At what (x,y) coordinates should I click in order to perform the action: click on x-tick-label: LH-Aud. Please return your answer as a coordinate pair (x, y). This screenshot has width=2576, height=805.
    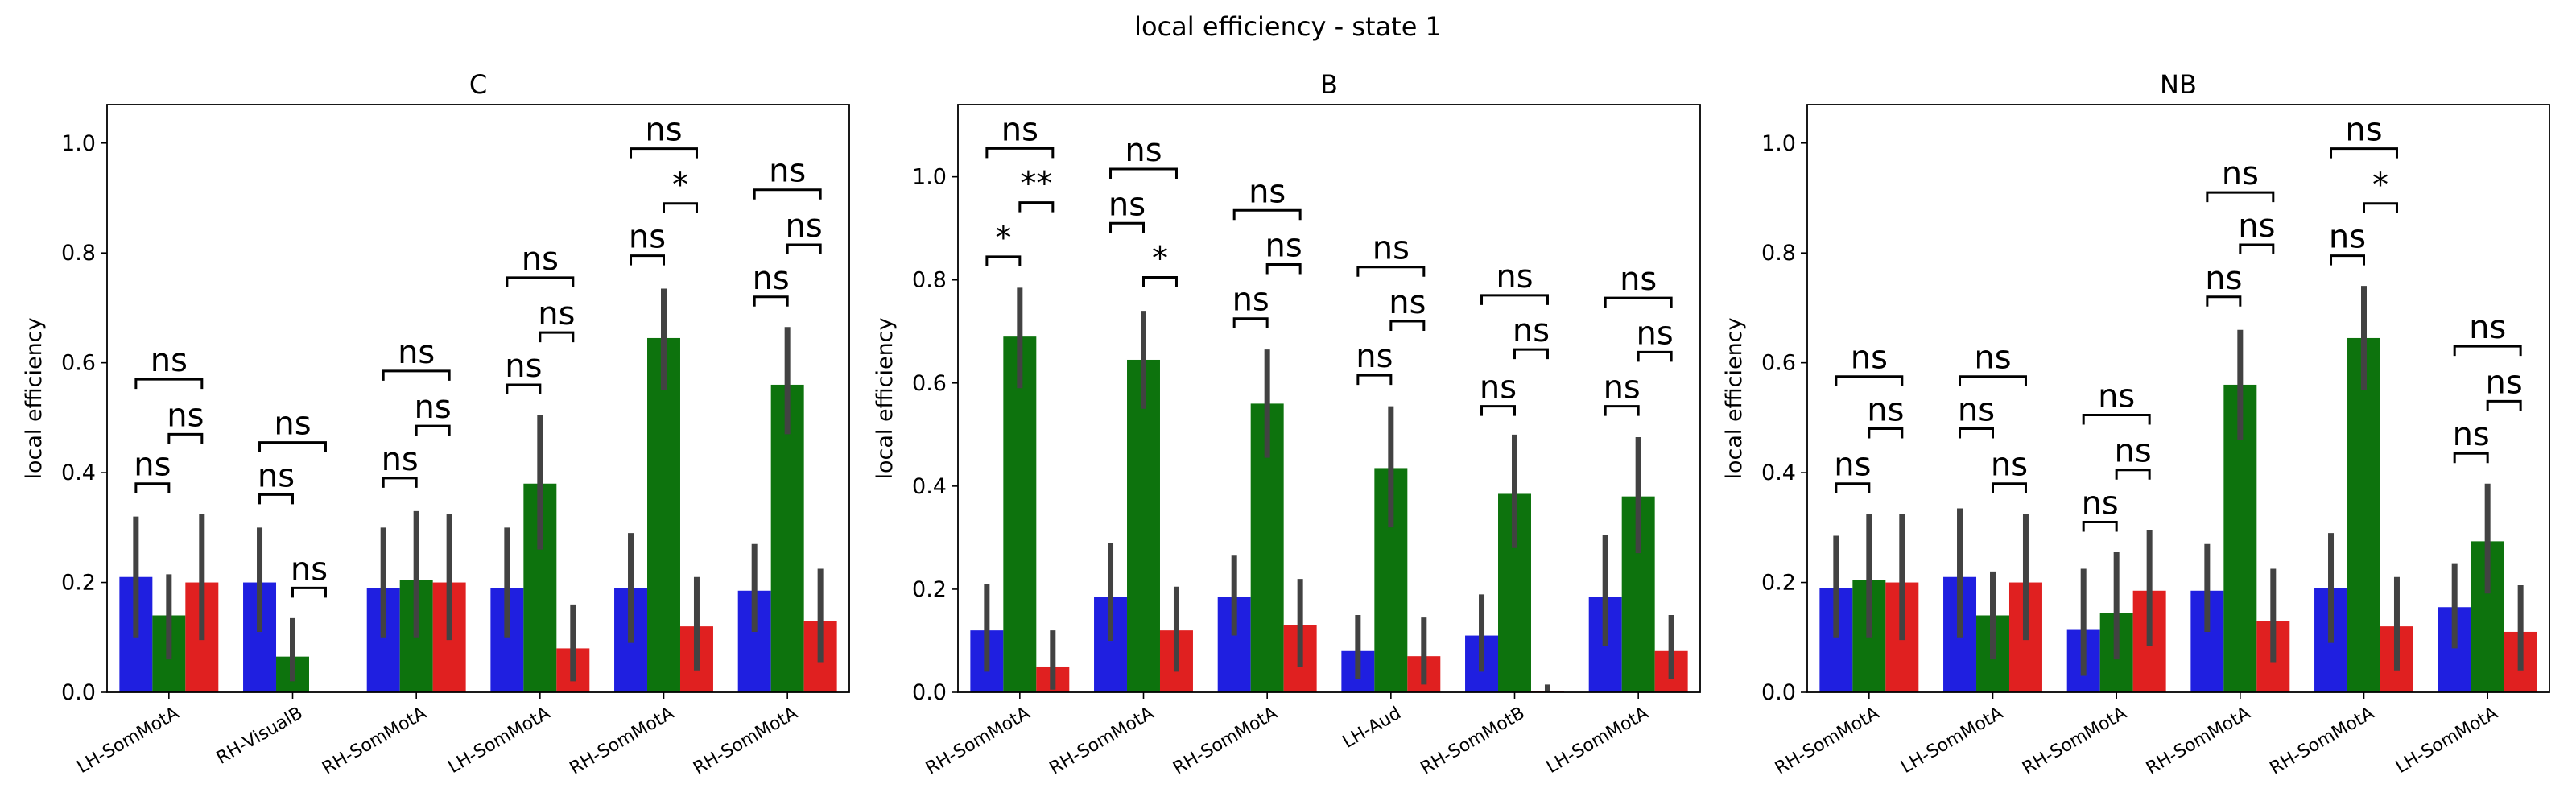
    Looking at the image, I should click on (1372, 728).